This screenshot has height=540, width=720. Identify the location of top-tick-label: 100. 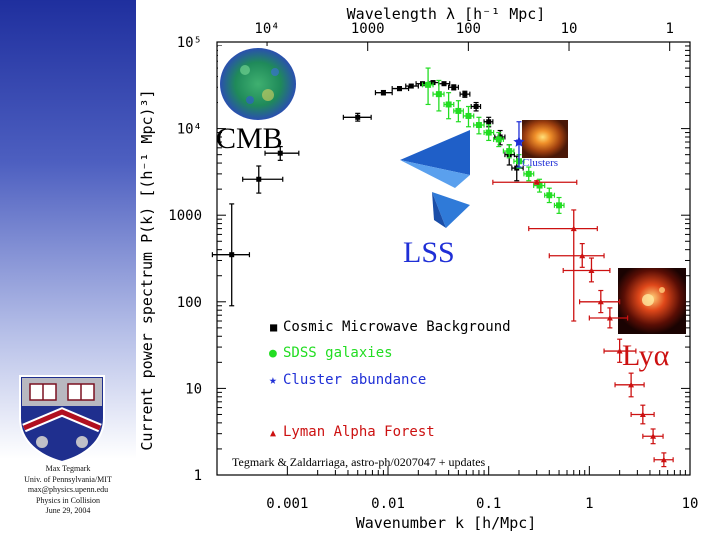
(468, 29).